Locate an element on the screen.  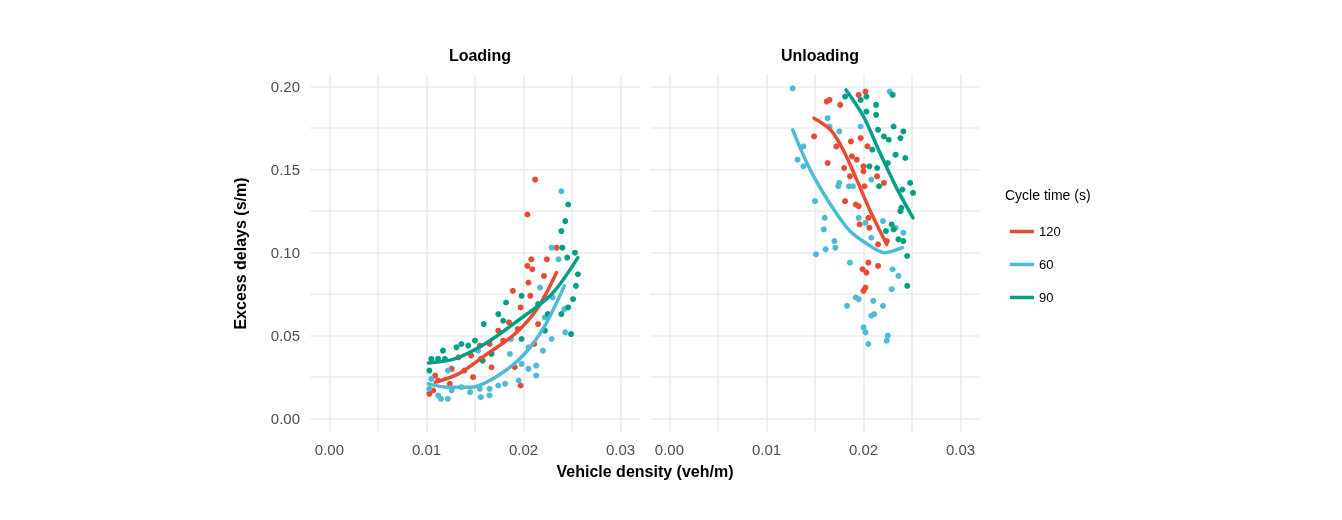
y-tick-label: 0.05 is located at coordinates (285, 336).